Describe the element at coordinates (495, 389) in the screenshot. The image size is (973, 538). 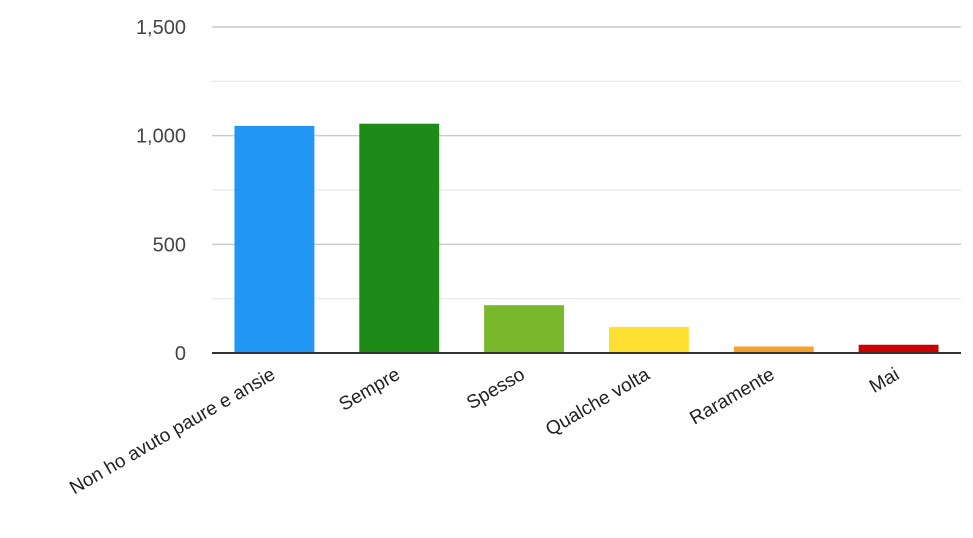
I see `x-tick-label: Spesso` at that location.